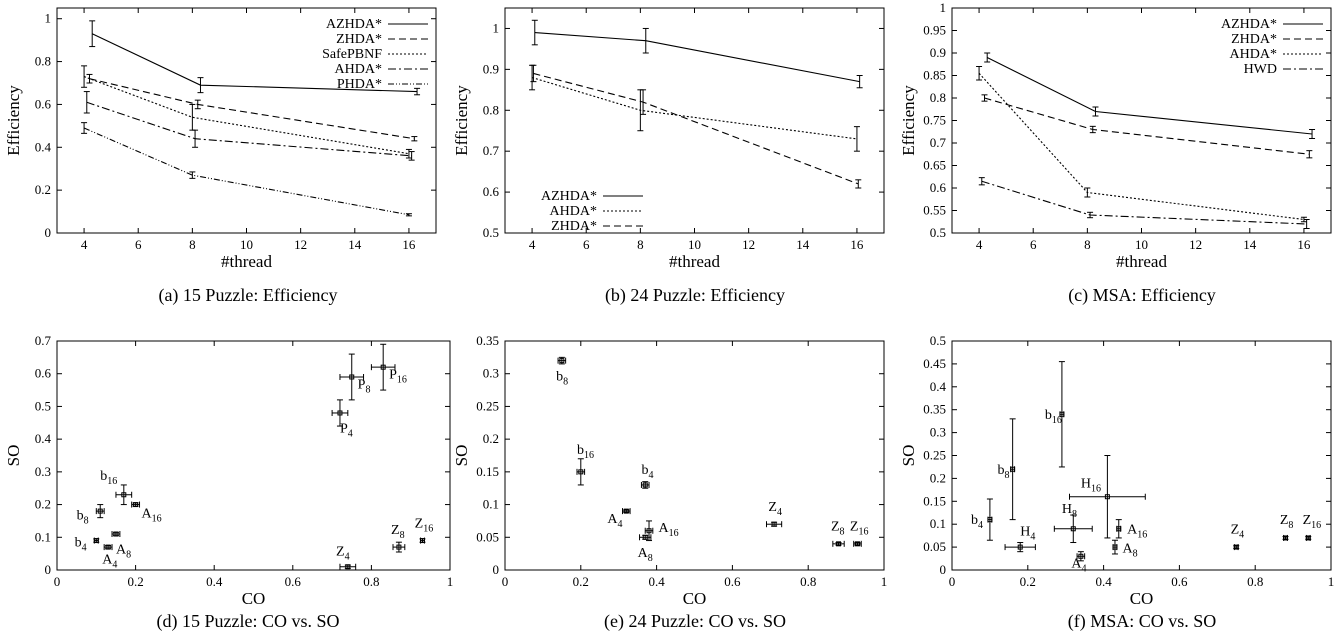 This screenshot has width=1342, height=635. What do you see at coordinates (461, 120) in the screenshot?
I see `y-axis-label: Efficiency` at bounding box center [461, 120].